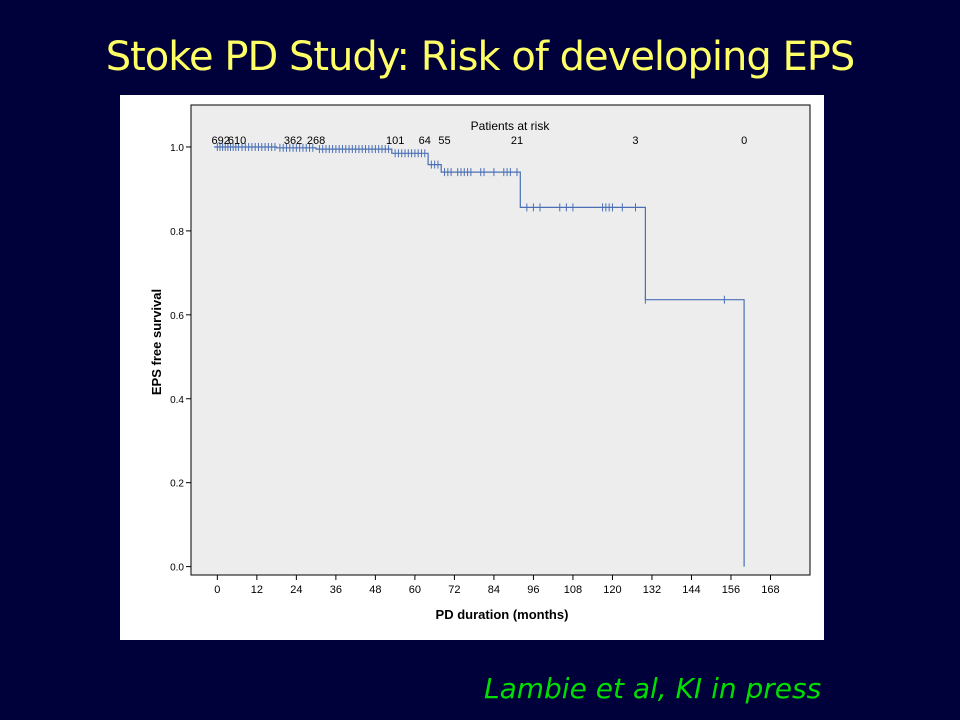 The height and width of the screenshot is (720, 960). What do you see at coordinates (375, 590) in the screenshot?
I see `x-tick-label: 48` at bounding box center [375, 590].